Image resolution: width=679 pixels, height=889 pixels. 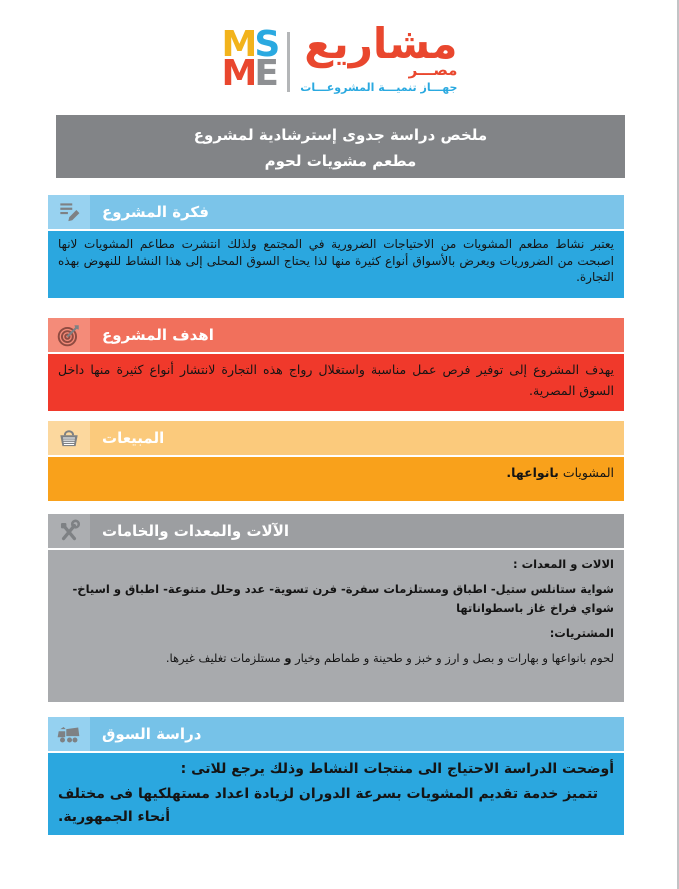 I want to click on logo-letters-row-2: M E, so click(x=250, y=73).